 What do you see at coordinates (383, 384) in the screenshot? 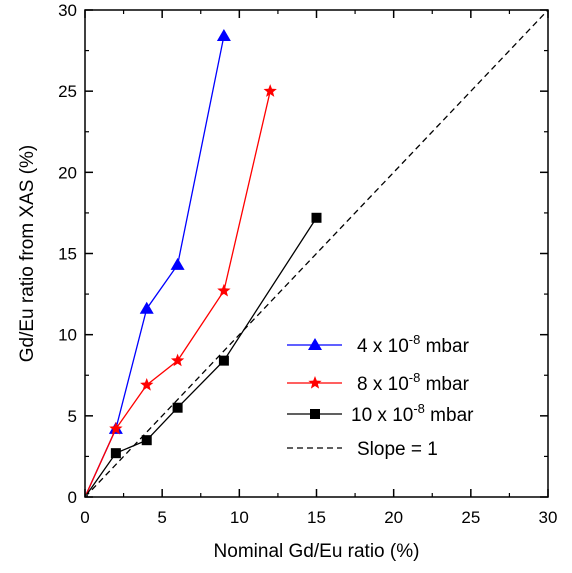
I see `legend-label-base: 8 x 10` at bounding box center [383, 384].